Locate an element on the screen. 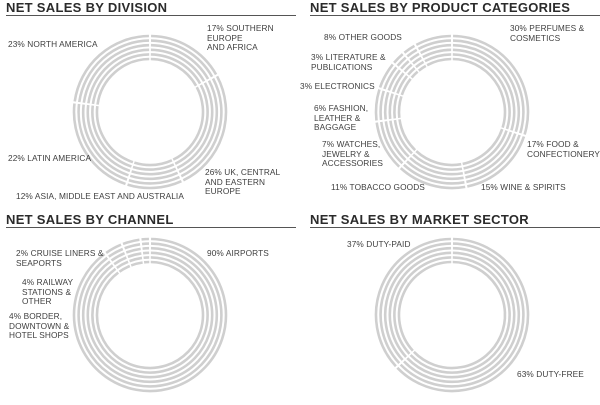  chart-title: NET SALES BY DIVISION is located at coordinates (87, 7).